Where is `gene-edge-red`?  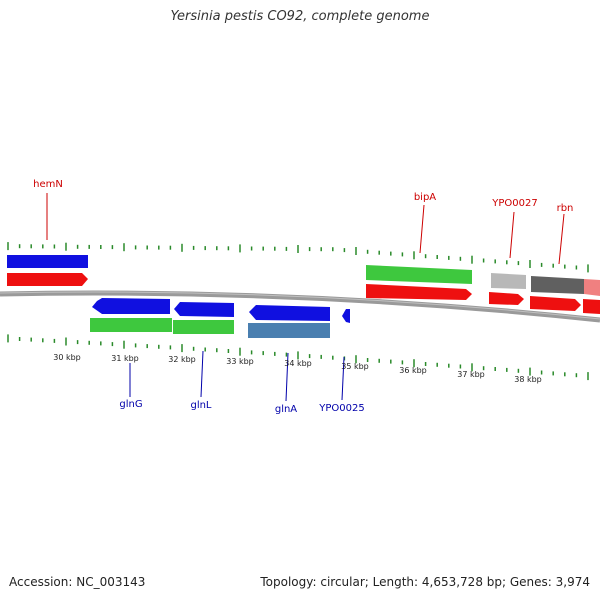
gene-edge-red is located at coordinates (591, 306).